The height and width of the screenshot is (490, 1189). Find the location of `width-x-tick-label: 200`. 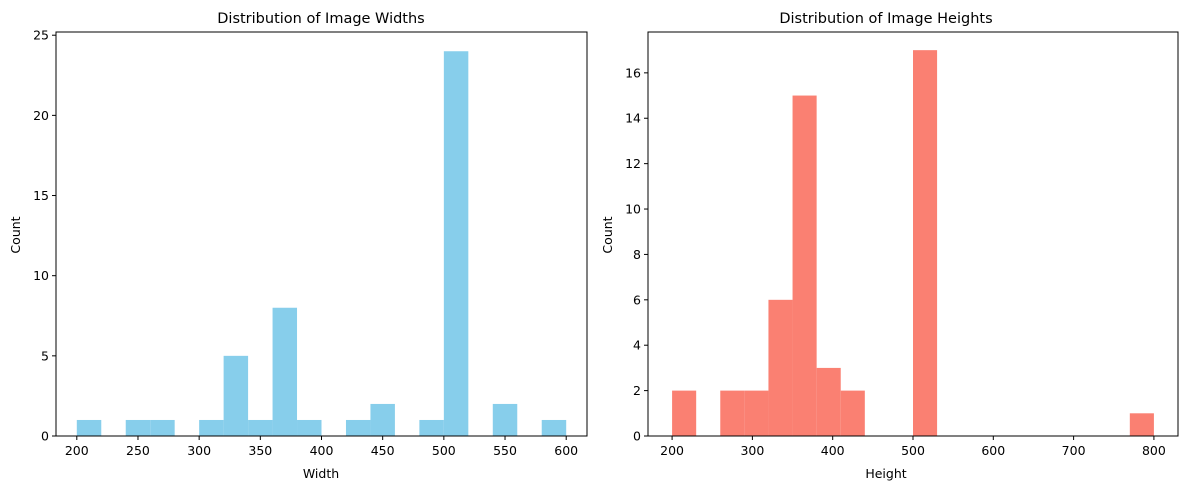

width-x-tick-label: 200 is located at coordinates (77, 450).